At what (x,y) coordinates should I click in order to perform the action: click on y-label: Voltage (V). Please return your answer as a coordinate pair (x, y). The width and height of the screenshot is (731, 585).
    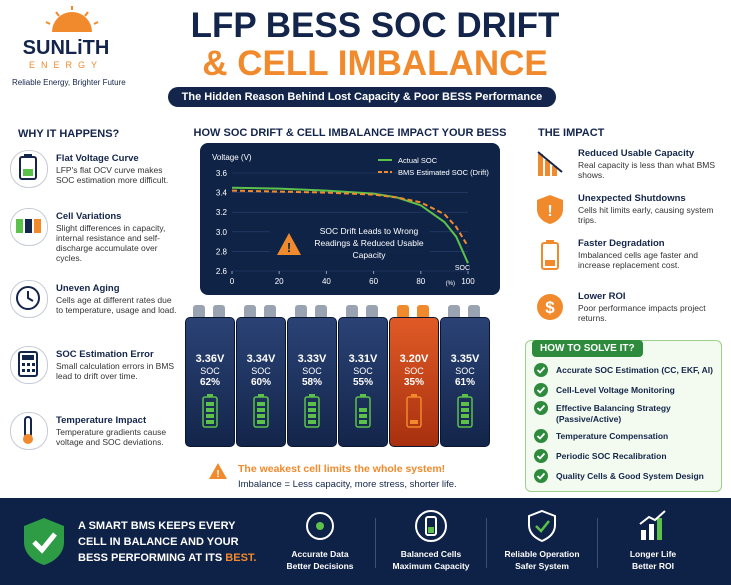
    Looking at the image, I should click on (232, 157).